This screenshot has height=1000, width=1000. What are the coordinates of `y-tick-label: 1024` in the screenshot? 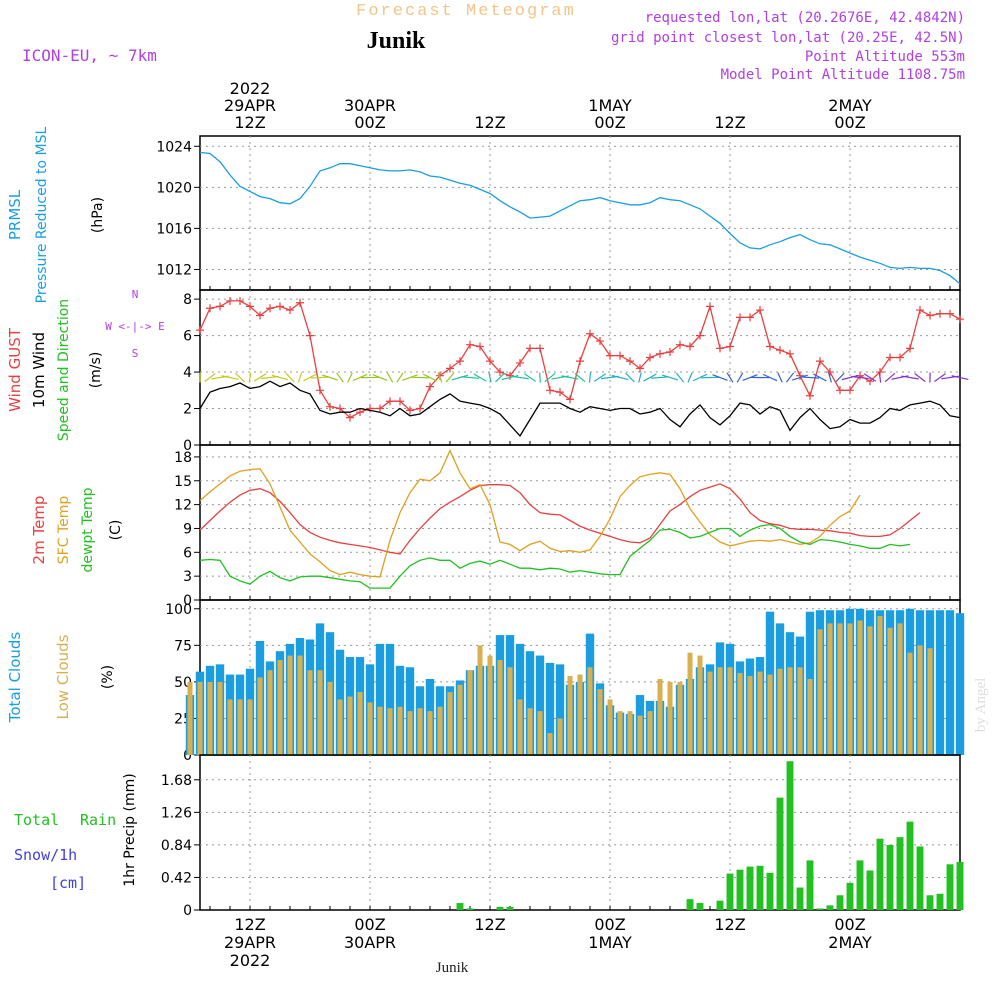 It's located at (174, 147).